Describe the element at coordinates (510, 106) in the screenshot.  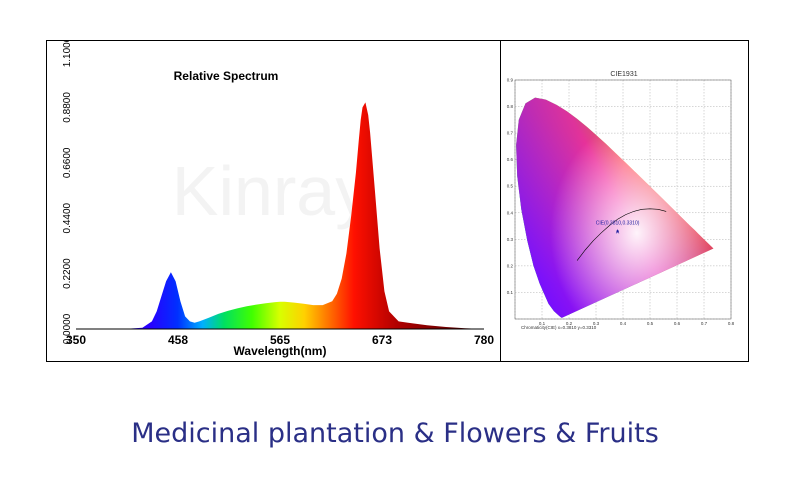
I see `cie-y-tick-label: 0.8` at that location.